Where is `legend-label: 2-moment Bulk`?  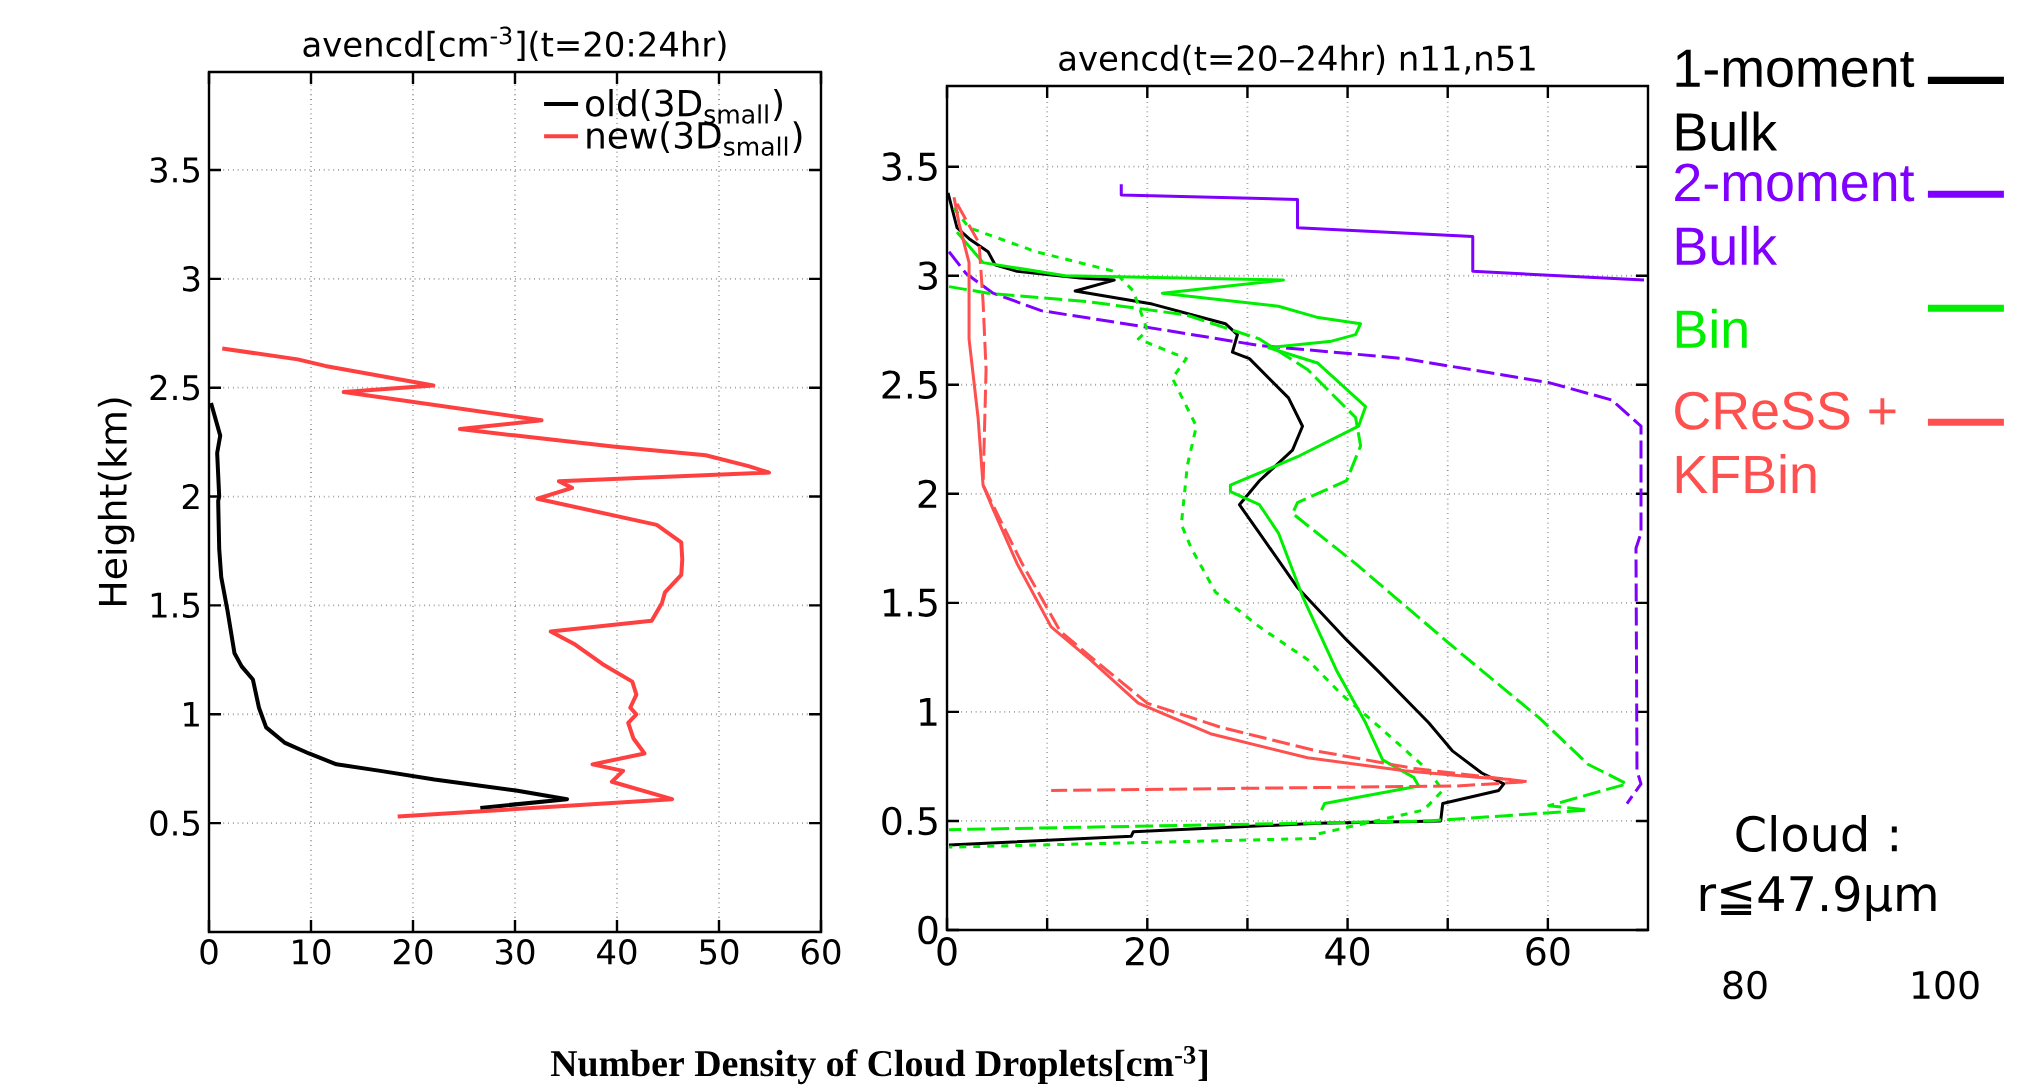 legend-label: 2-moment Bulk is located at coordinates (1795, 214).